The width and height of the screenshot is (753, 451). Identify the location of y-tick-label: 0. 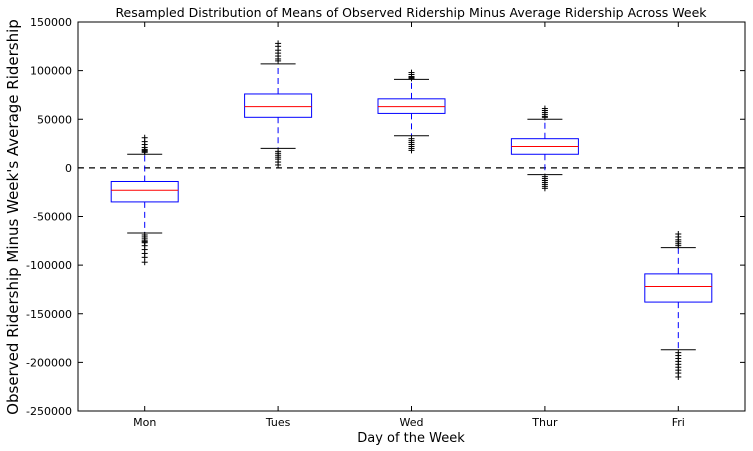
(68, 168).